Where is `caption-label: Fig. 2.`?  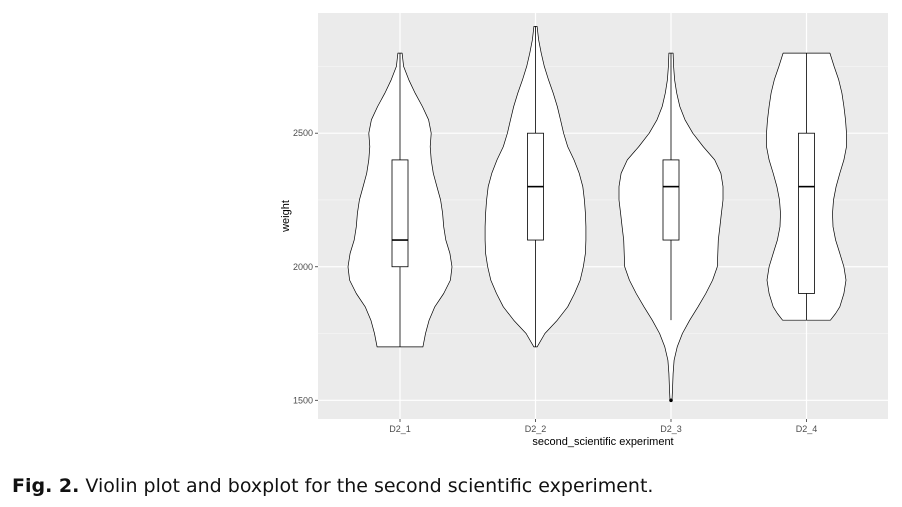
caption-label: Fig. 2. is located at coordinates (46, 486).